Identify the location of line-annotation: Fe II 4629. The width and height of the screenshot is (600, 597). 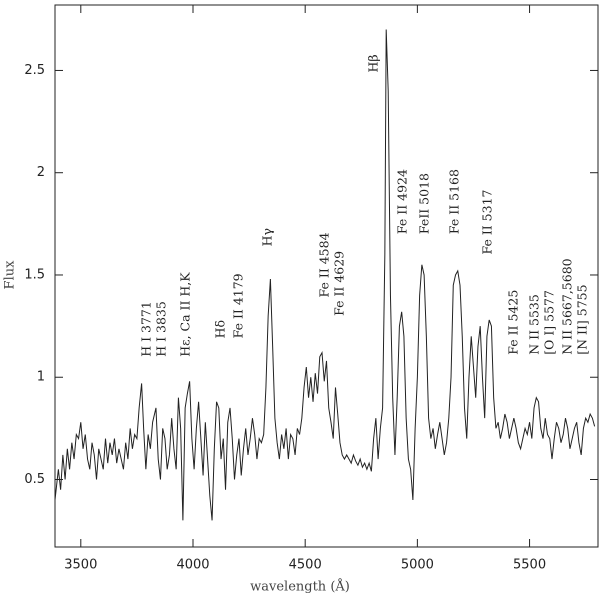
(338, 283).